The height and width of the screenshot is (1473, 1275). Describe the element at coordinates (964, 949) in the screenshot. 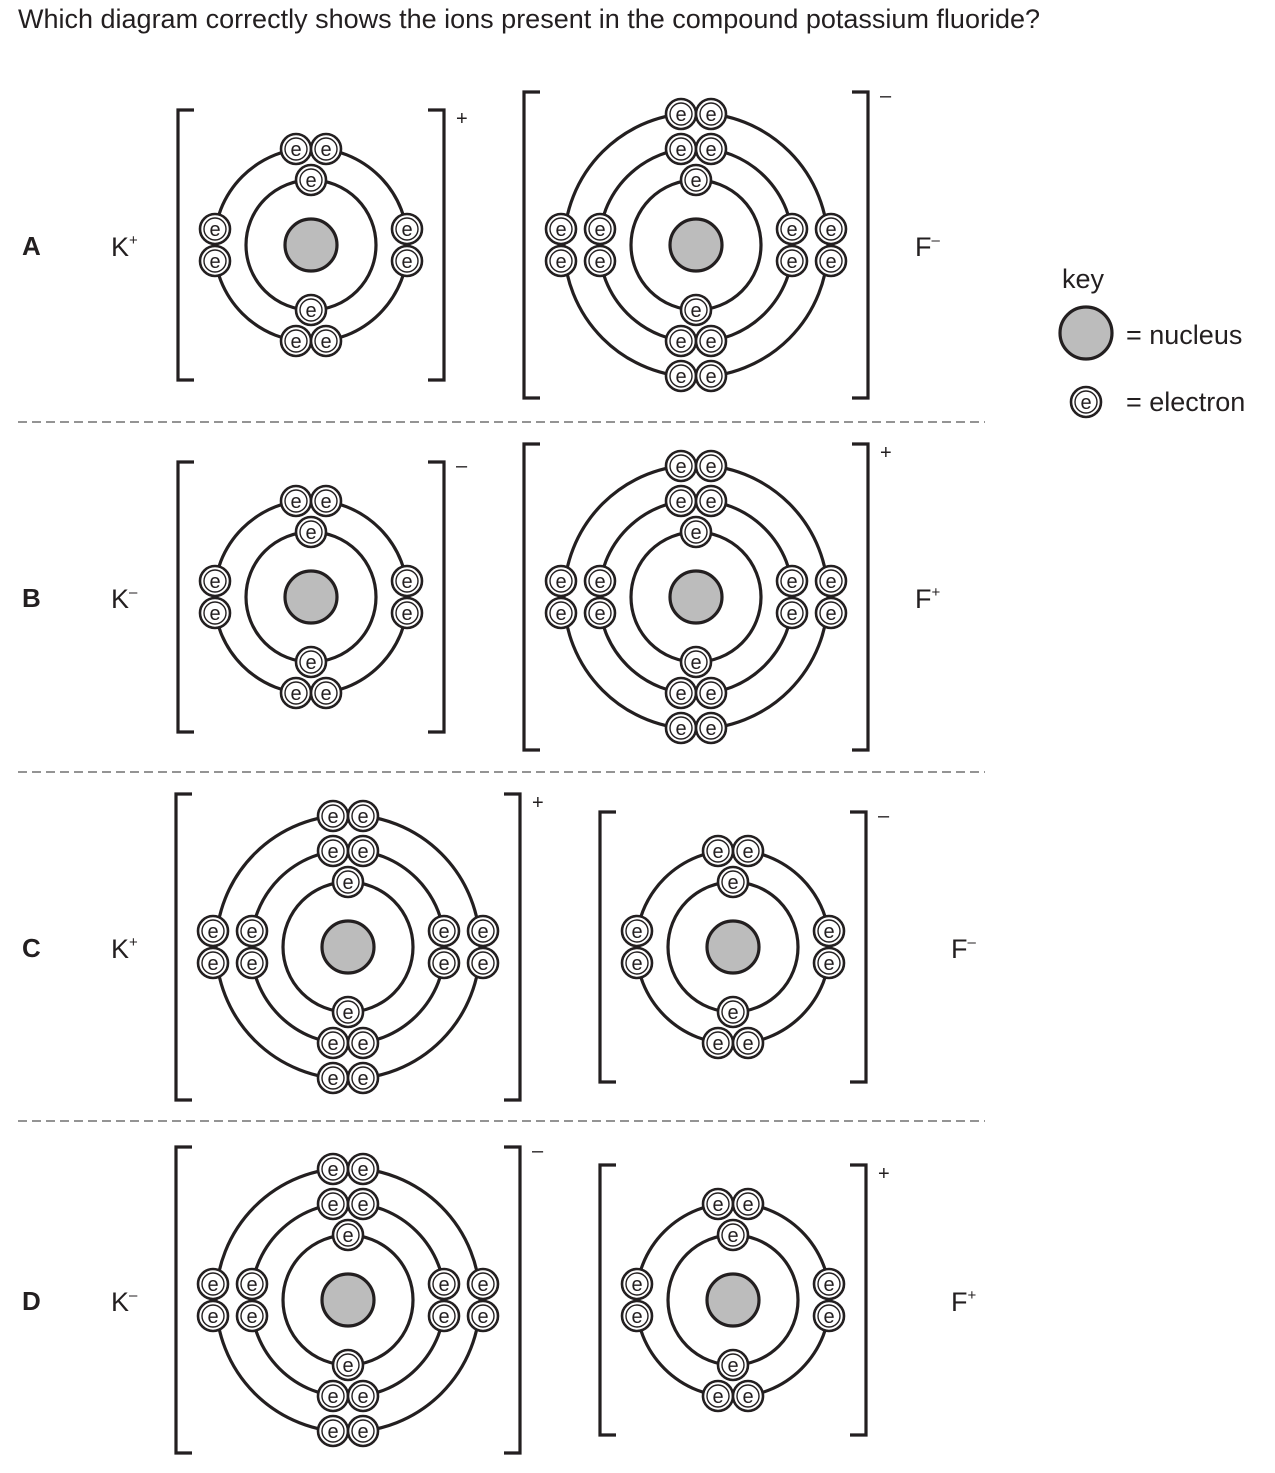

I see `ion-label: F–` at that location.